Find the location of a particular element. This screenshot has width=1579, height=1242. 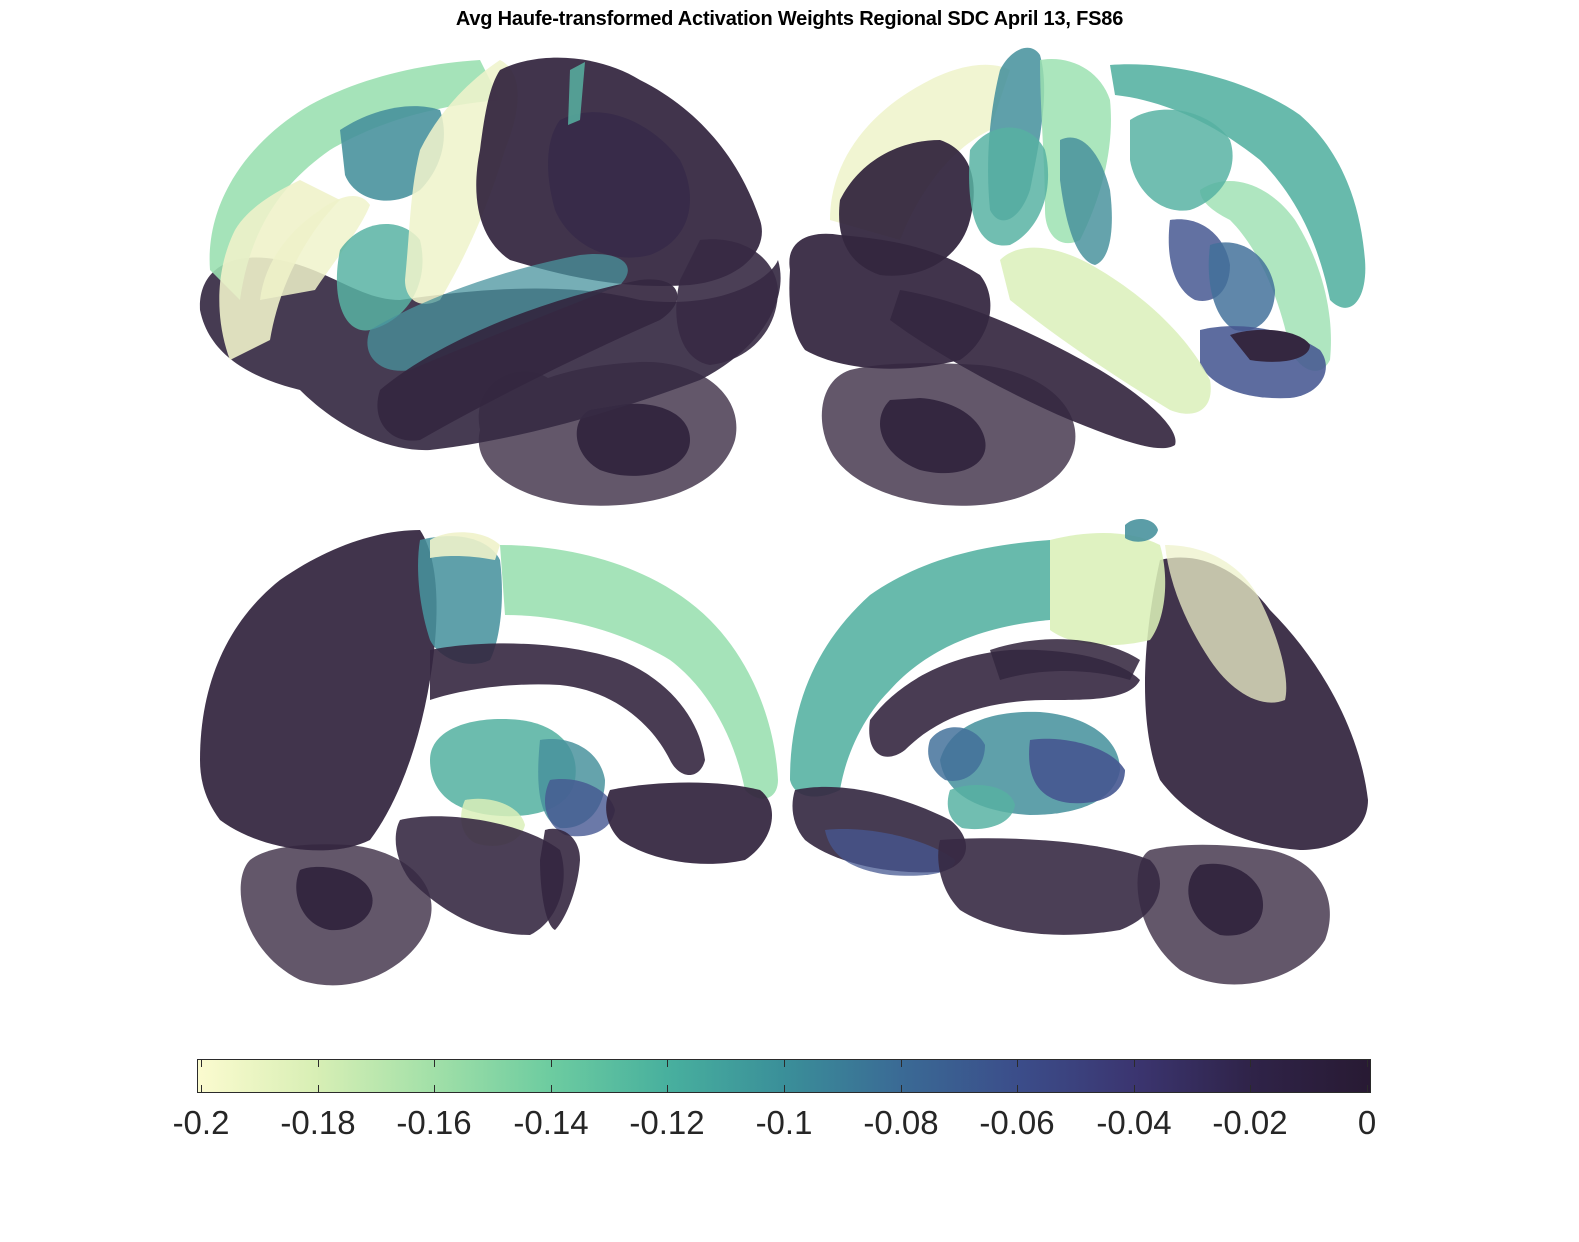

middle-frontal-region is located at coordinates (1265, 276).